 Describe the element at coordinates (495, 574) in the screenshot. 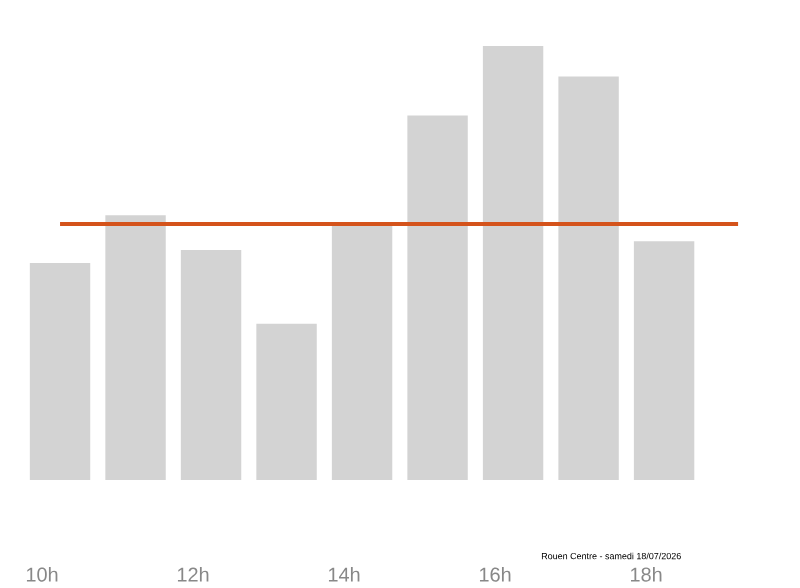

I see `x-tick-label: 16h` at that location.